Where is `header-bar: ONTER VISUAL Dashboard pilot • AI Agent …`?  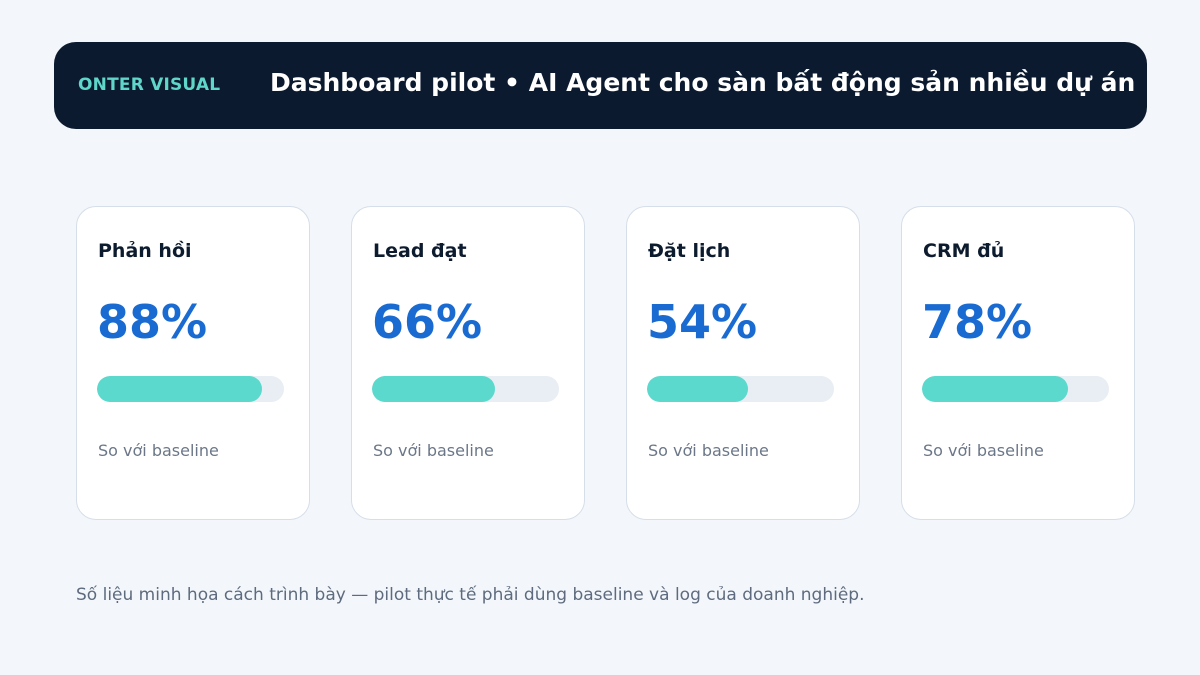 header-bar: ONTER VISUAL Dashboard pilot • AI Agent … is located at coordinates (600, 85).